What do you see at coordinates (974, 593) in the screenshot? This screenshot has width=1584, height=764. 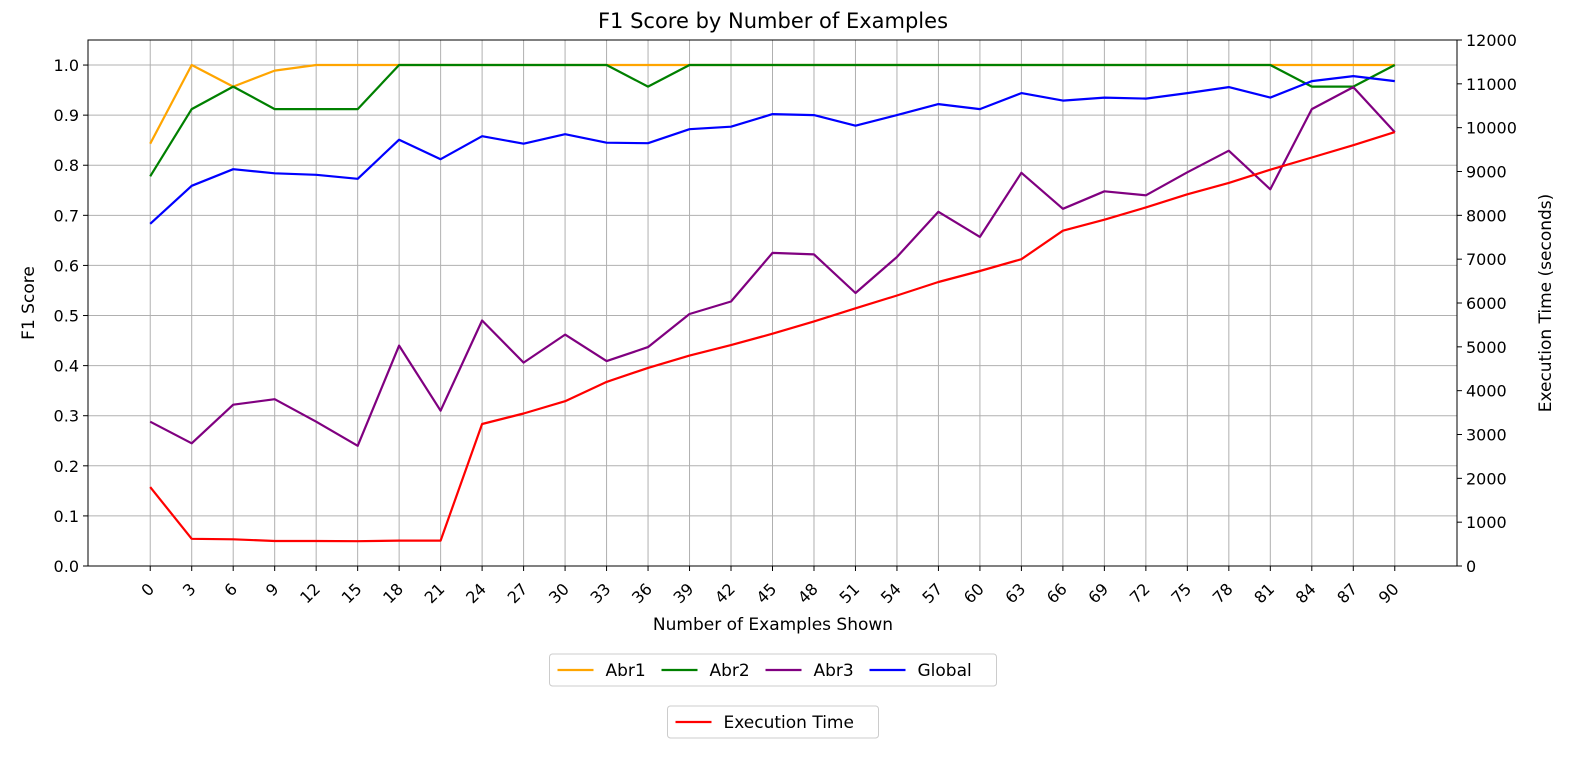 I see `x-tick-label: 60` at bounding box center [974, 593].